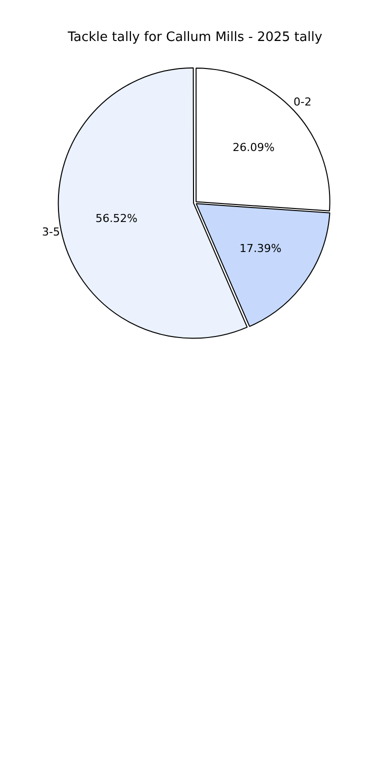 The height and width of the screenshot is (780, 390). What do you see at coordinates (116, 218) in the screenshot?
I see `data-label: 56.52%` at bounding box center [116, 218].